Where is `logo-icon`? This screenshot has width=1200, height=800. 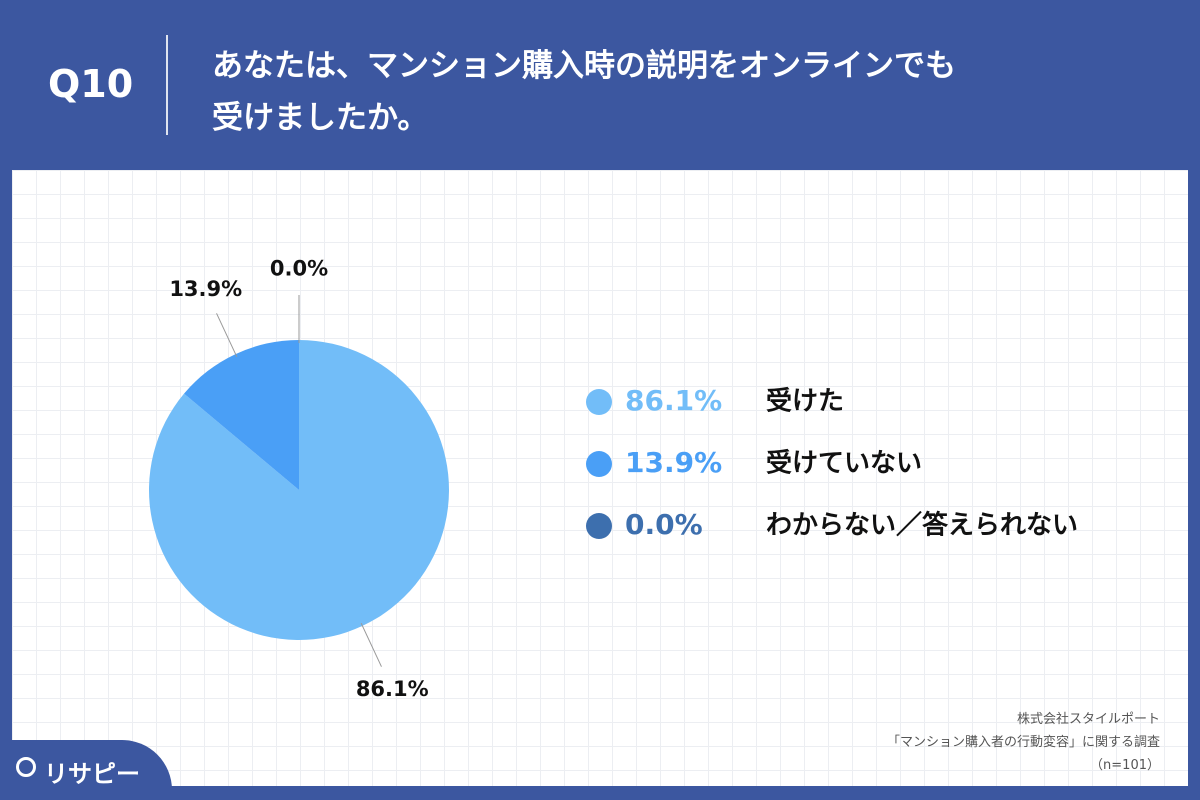
logo-icon is located at coordinates (26, 767).